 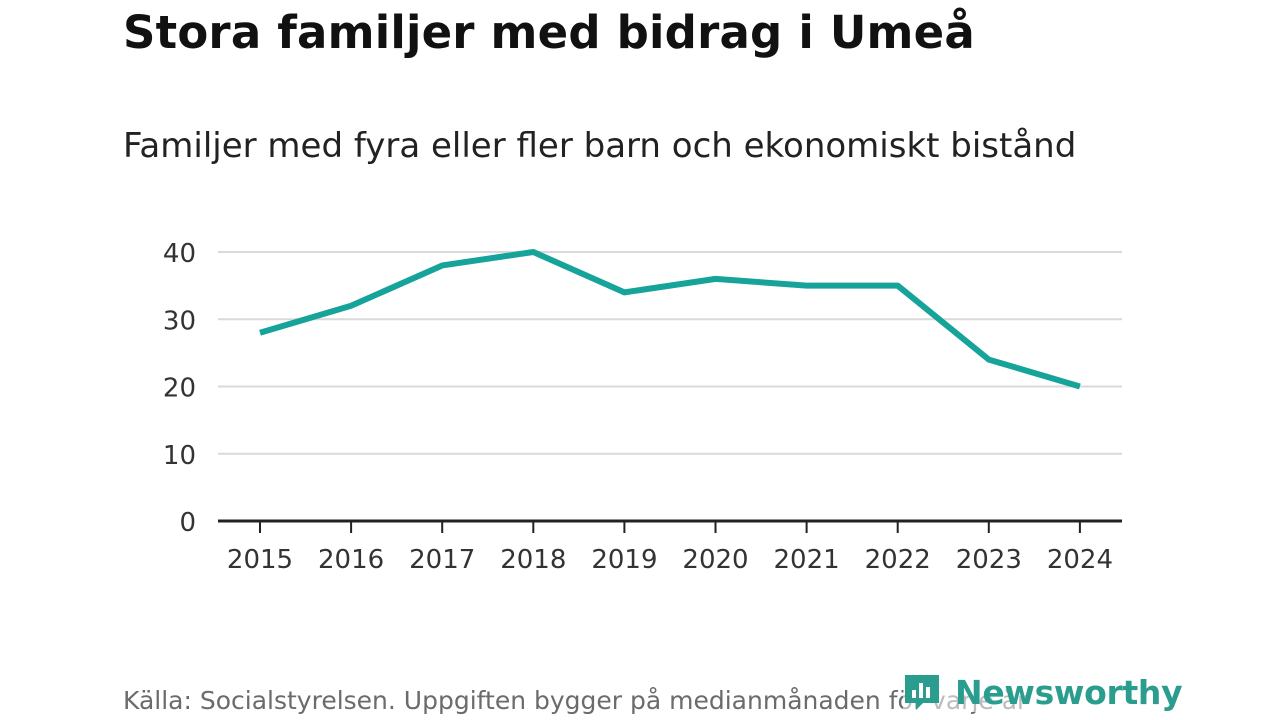 What do you see at coordinates (442, 560) in the screenshot?
I see `x-tick-label: 2017` at bounding box center [442, 560].